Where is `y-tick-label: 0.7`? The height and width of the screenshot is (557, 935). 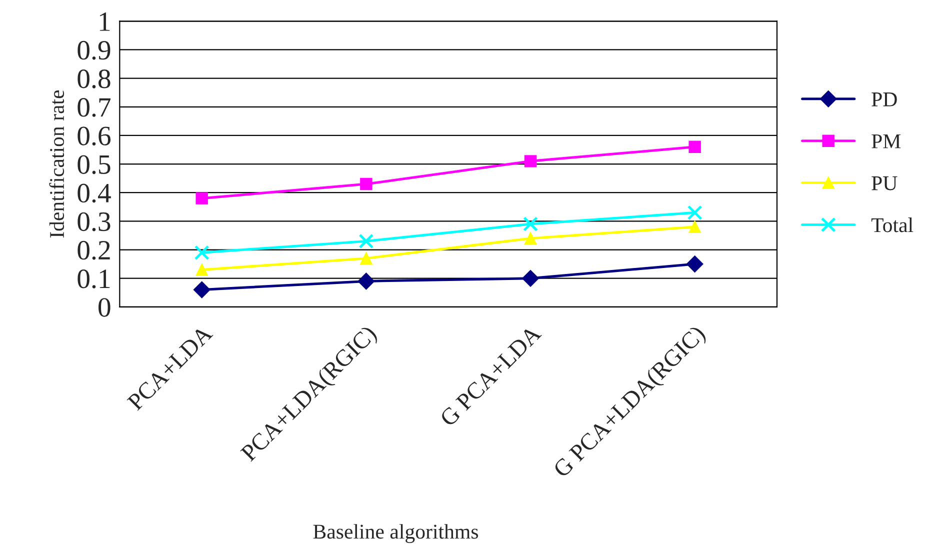
y-tick-label: 0.7 is located at coordinates (94, 107).